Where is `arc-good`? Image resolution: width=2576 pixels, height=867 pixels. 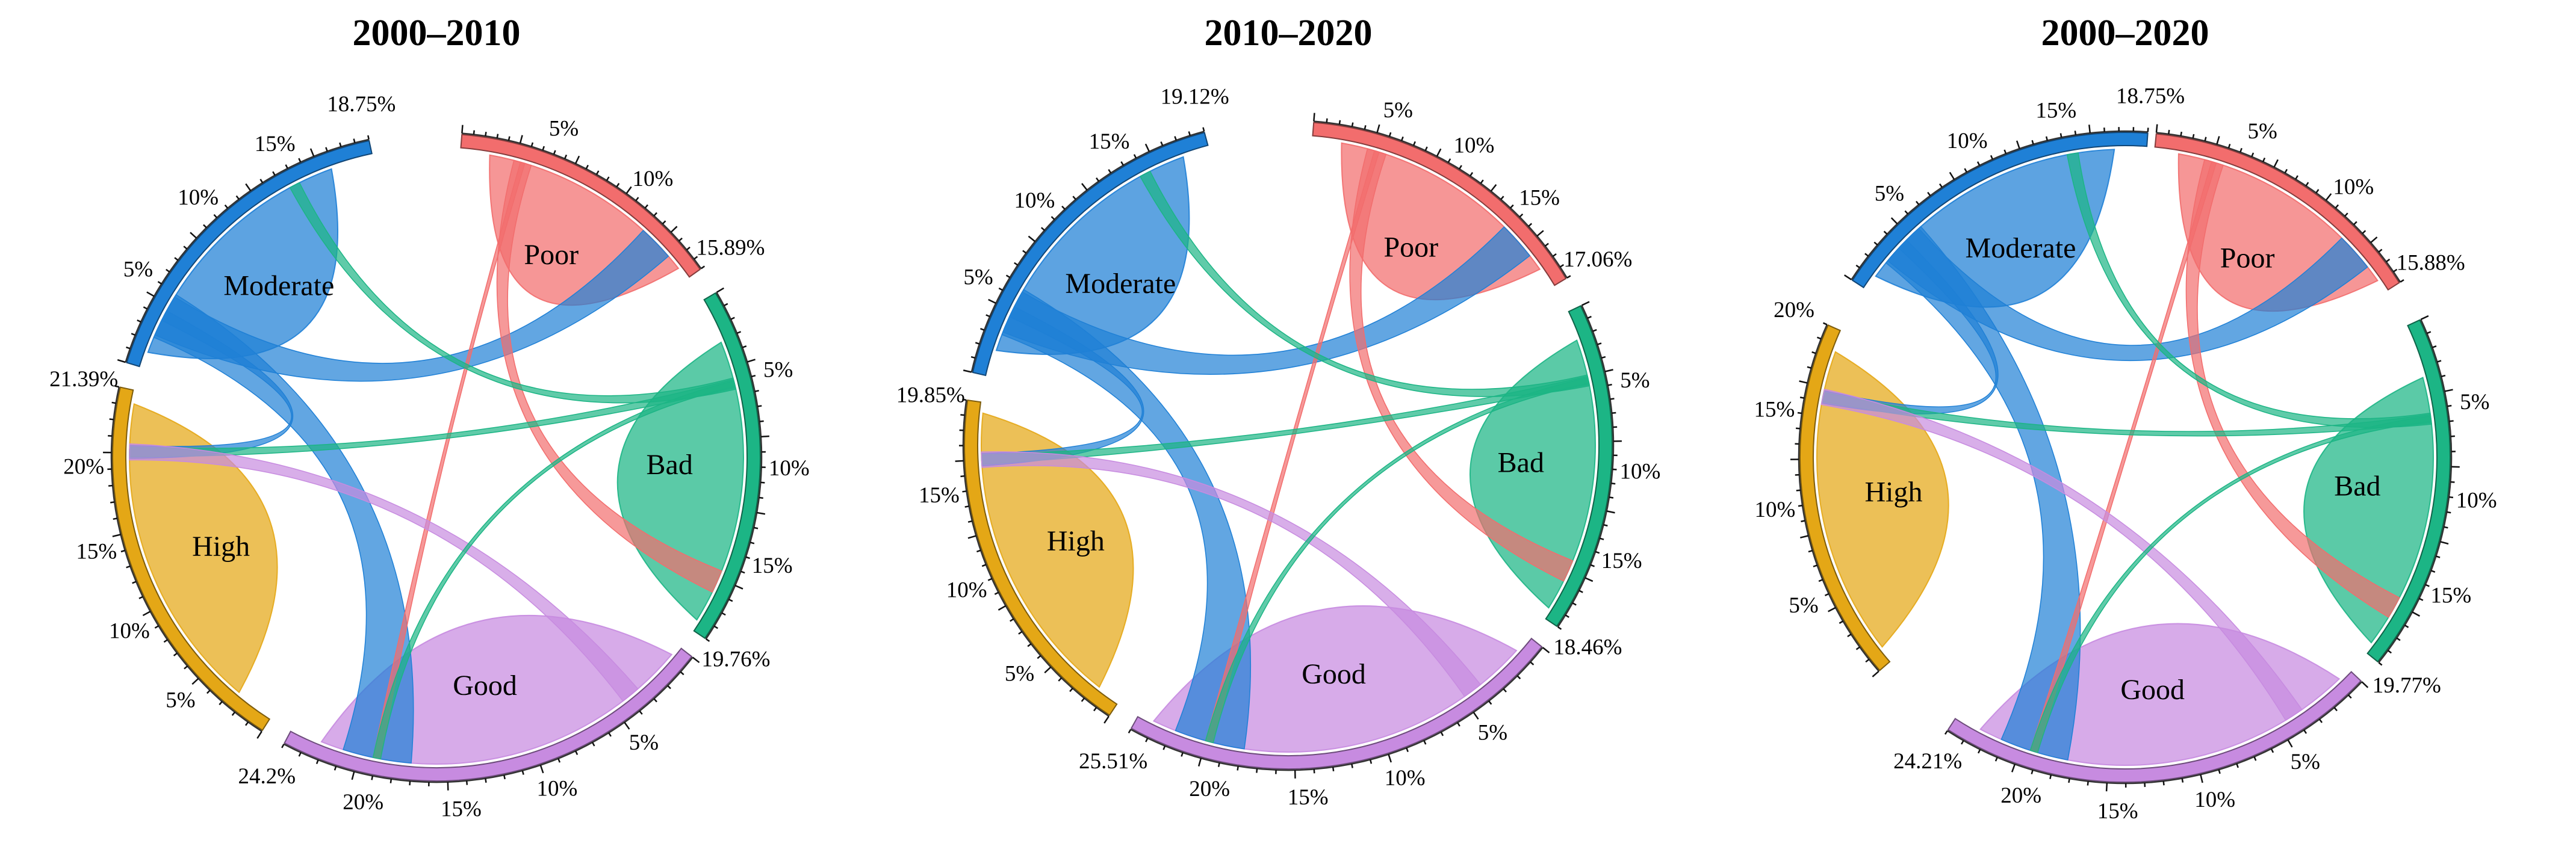 arc-good is located at coordinates (488, 715).